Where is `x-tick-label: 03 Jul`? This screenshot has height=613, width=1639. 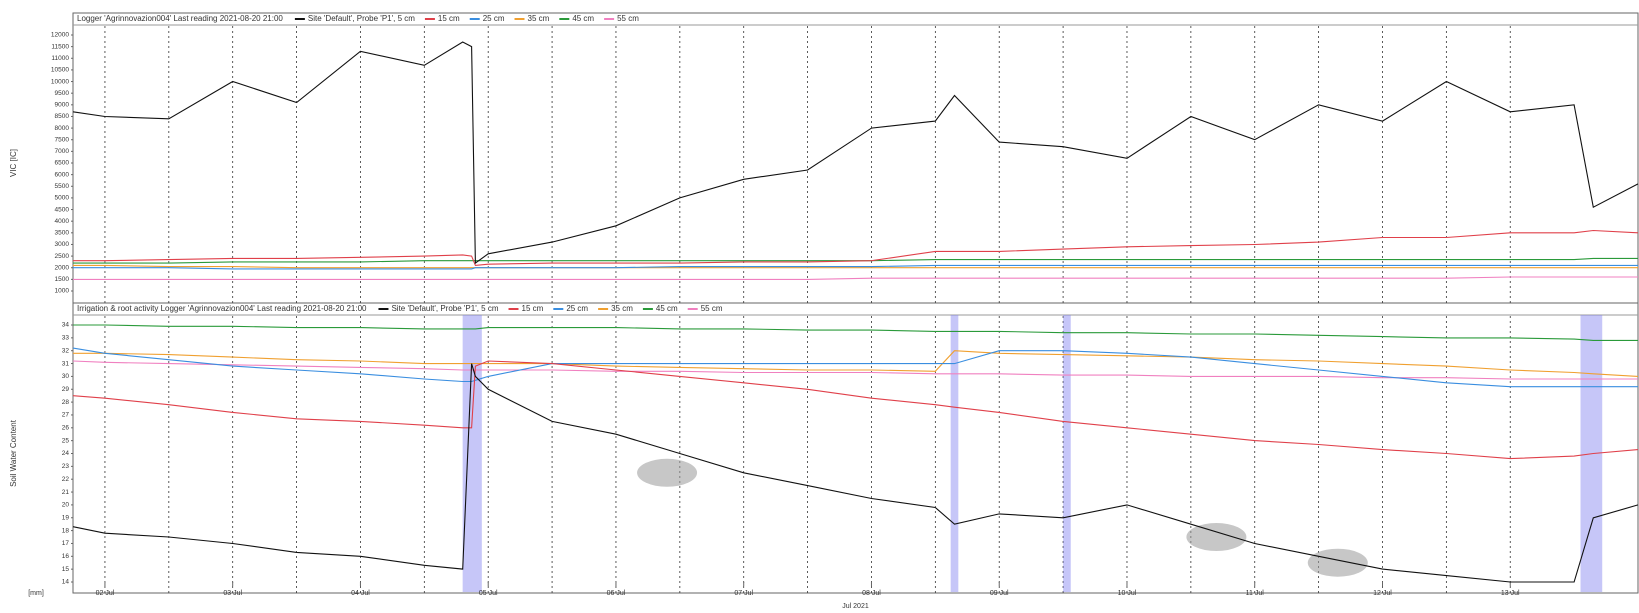
x-tick-label: 03 Jul is located at coordinates (232, 593).